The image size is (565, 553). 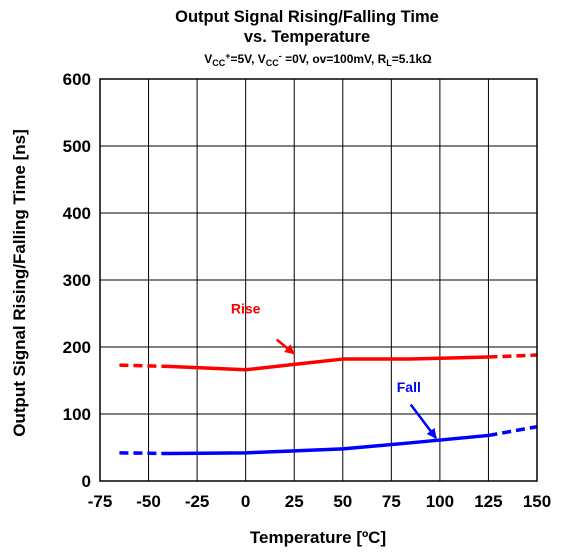 I want to click on rise-series-label: Rise, so click(x=246, y=309).